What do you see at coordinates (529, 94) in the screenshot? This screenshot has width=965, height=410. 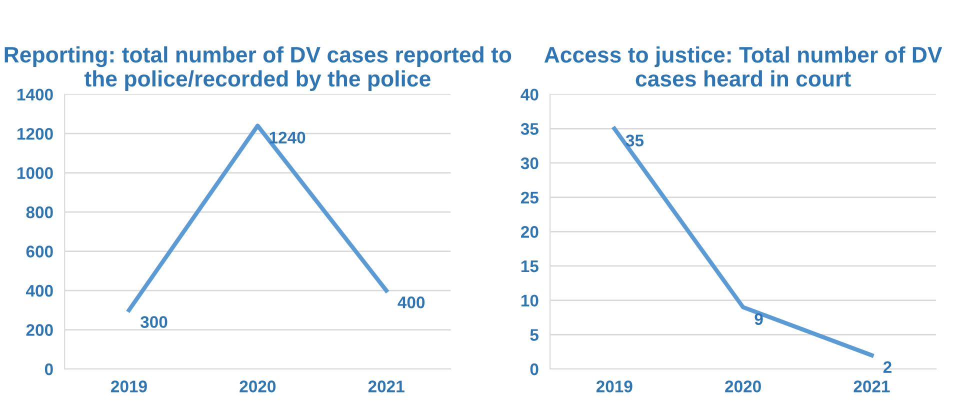 I see `y-tick-label: 40` at bounding box center [529, 94].